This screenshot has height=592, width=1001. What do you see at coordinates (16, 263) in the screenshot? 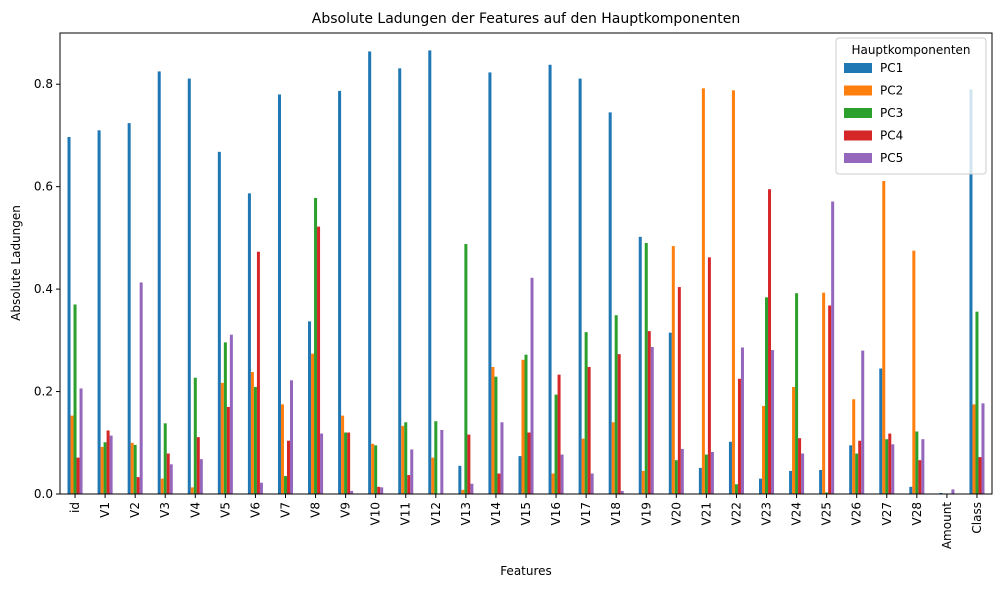
I see `y-axis-label: Absolute Ladungen` at bounding box center [16, 263].